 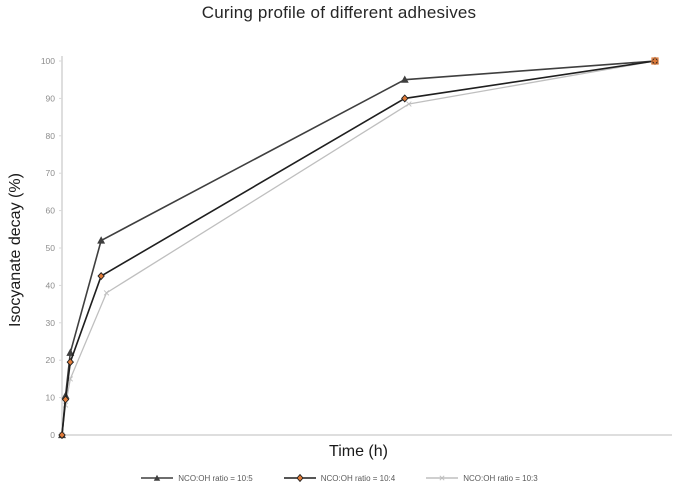 I want to click on legend-label: NCO:OH ratio = 10:3, so click(x=500, y=478).